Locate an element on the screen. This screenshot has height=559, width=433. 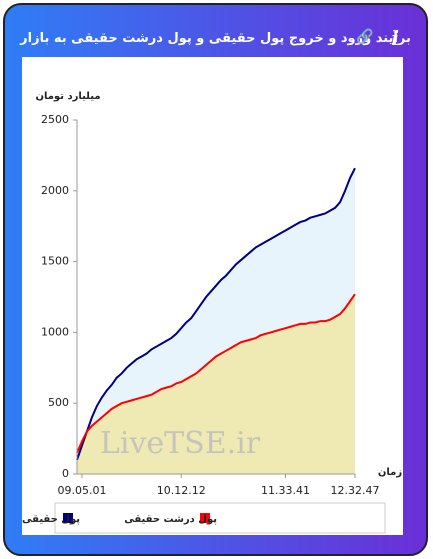
y-tick-label: 500 is located at coordinates (58, 402).